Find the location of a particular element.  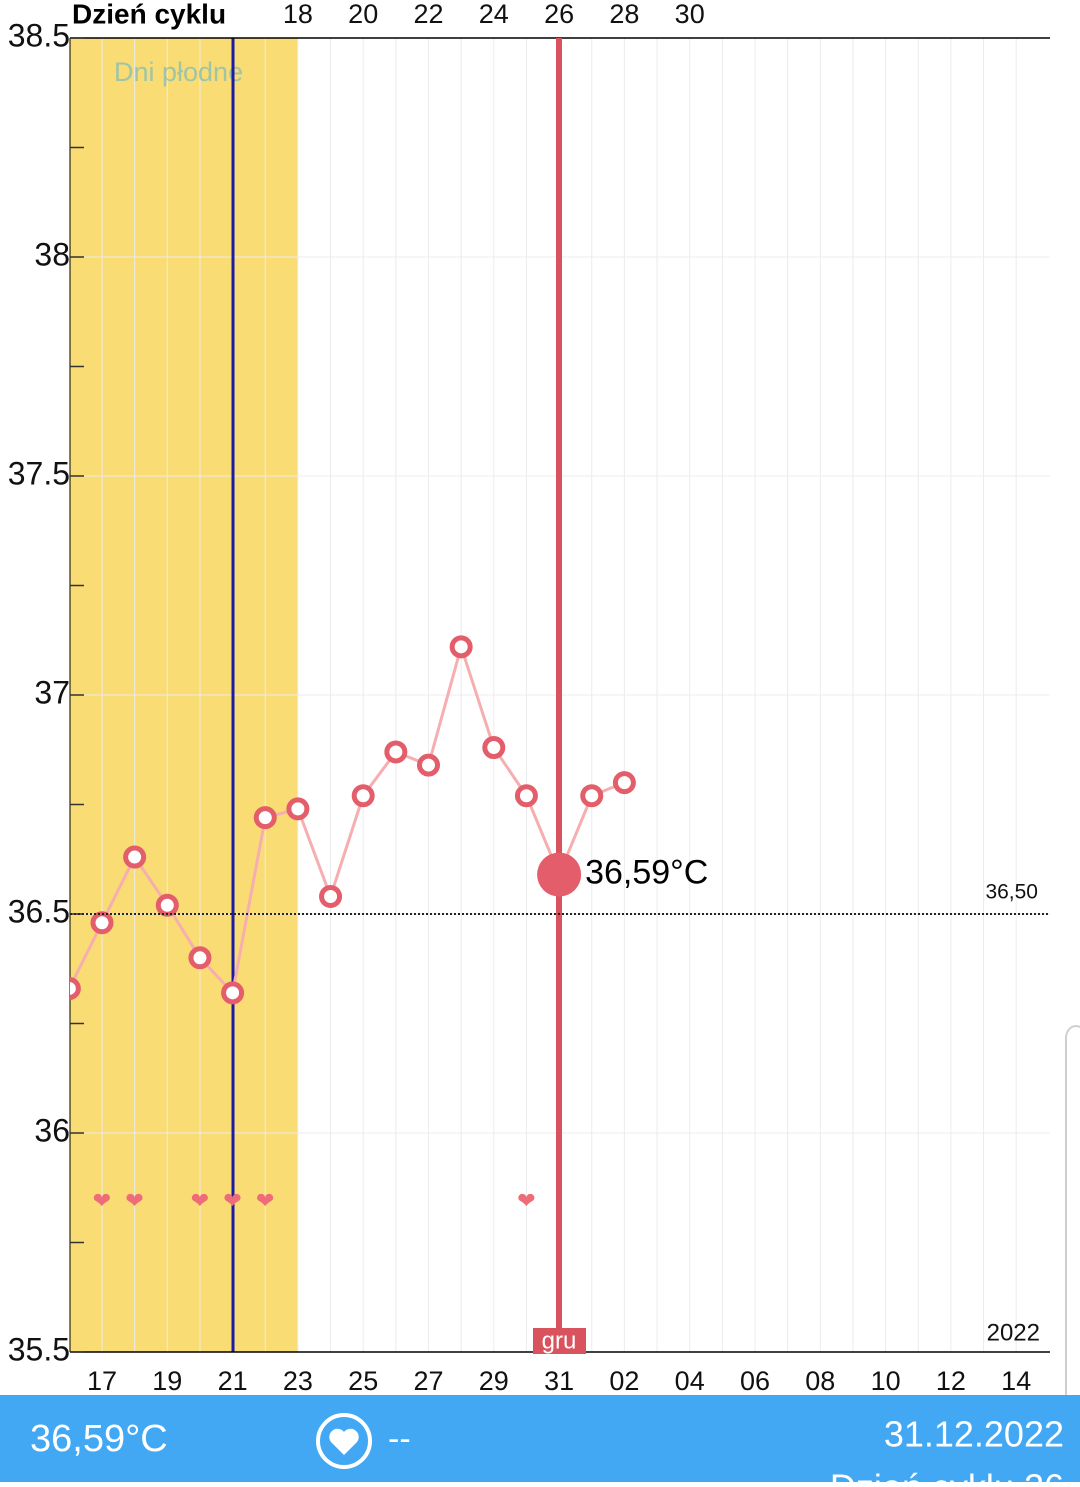

x-tick-label: 06 is located at coordinates (755, 1381).